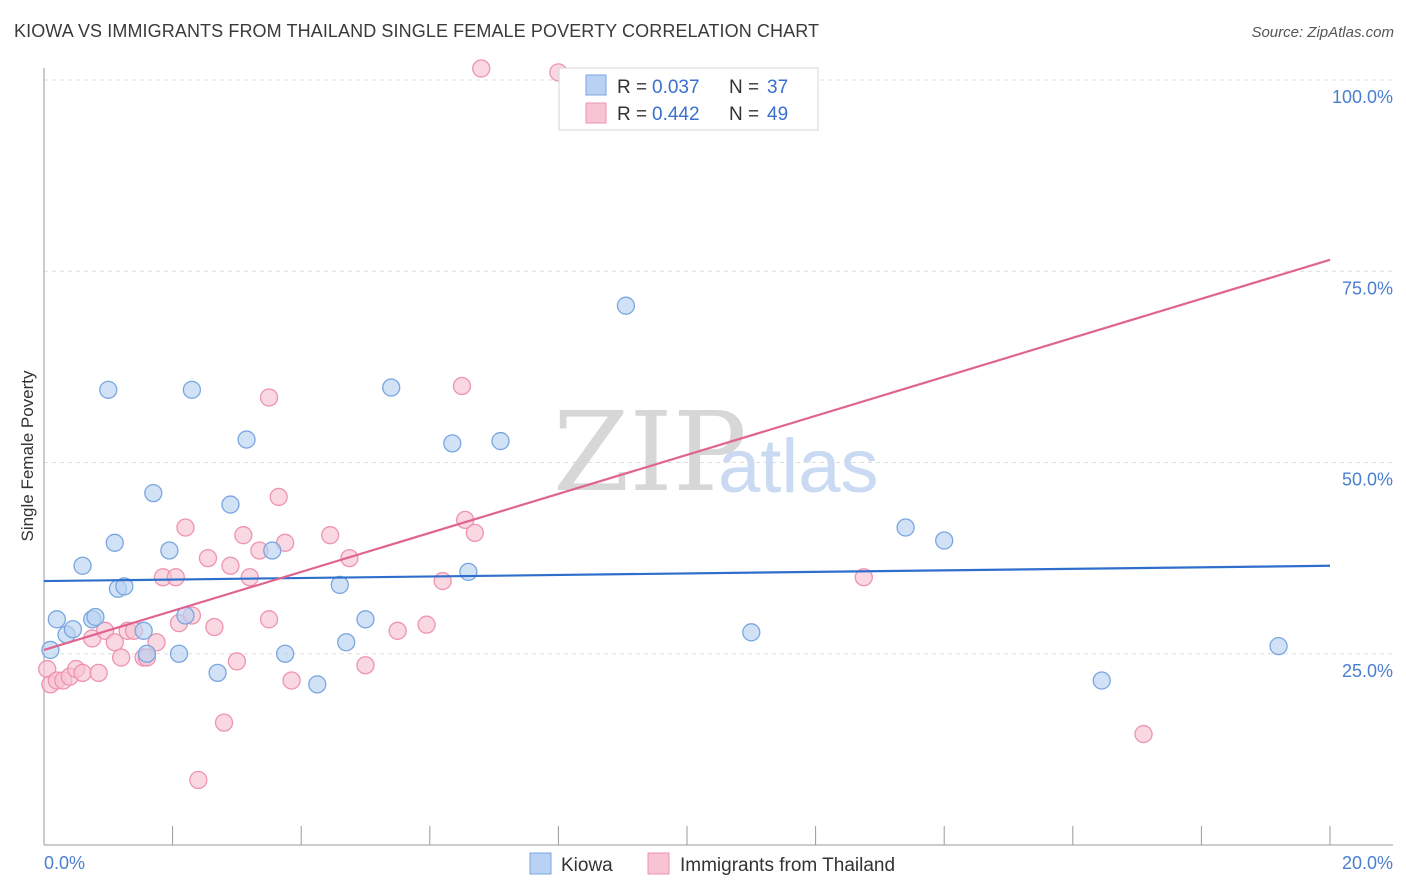  What do you see at coordinates (1367, 480) in the screenshot?
I see `y-tick-label-50: 50.0%` at bounding box center [1367, 480].